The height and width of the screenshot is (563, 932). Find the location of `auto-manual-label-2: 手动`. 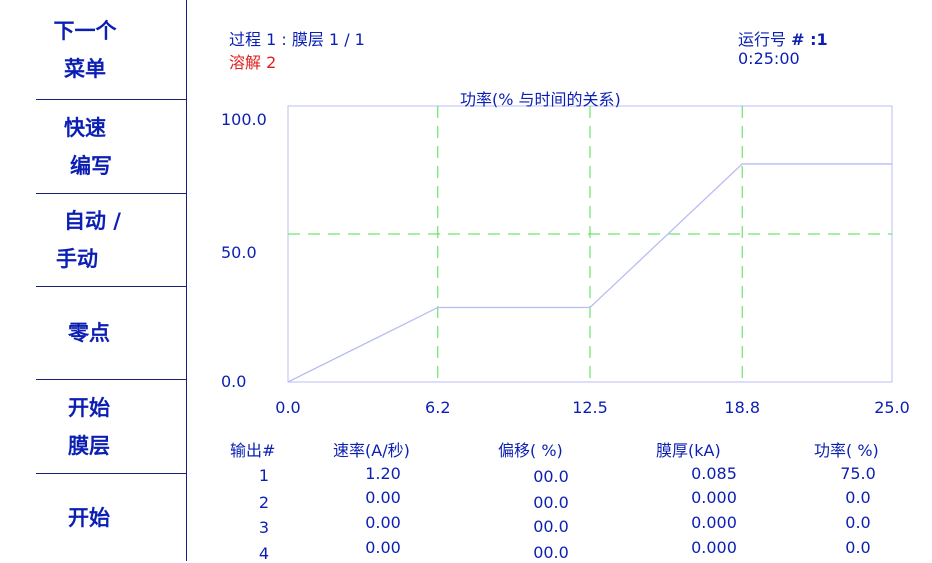

auto-manual-label-2: 手动 is located at coordinates (77, 259).